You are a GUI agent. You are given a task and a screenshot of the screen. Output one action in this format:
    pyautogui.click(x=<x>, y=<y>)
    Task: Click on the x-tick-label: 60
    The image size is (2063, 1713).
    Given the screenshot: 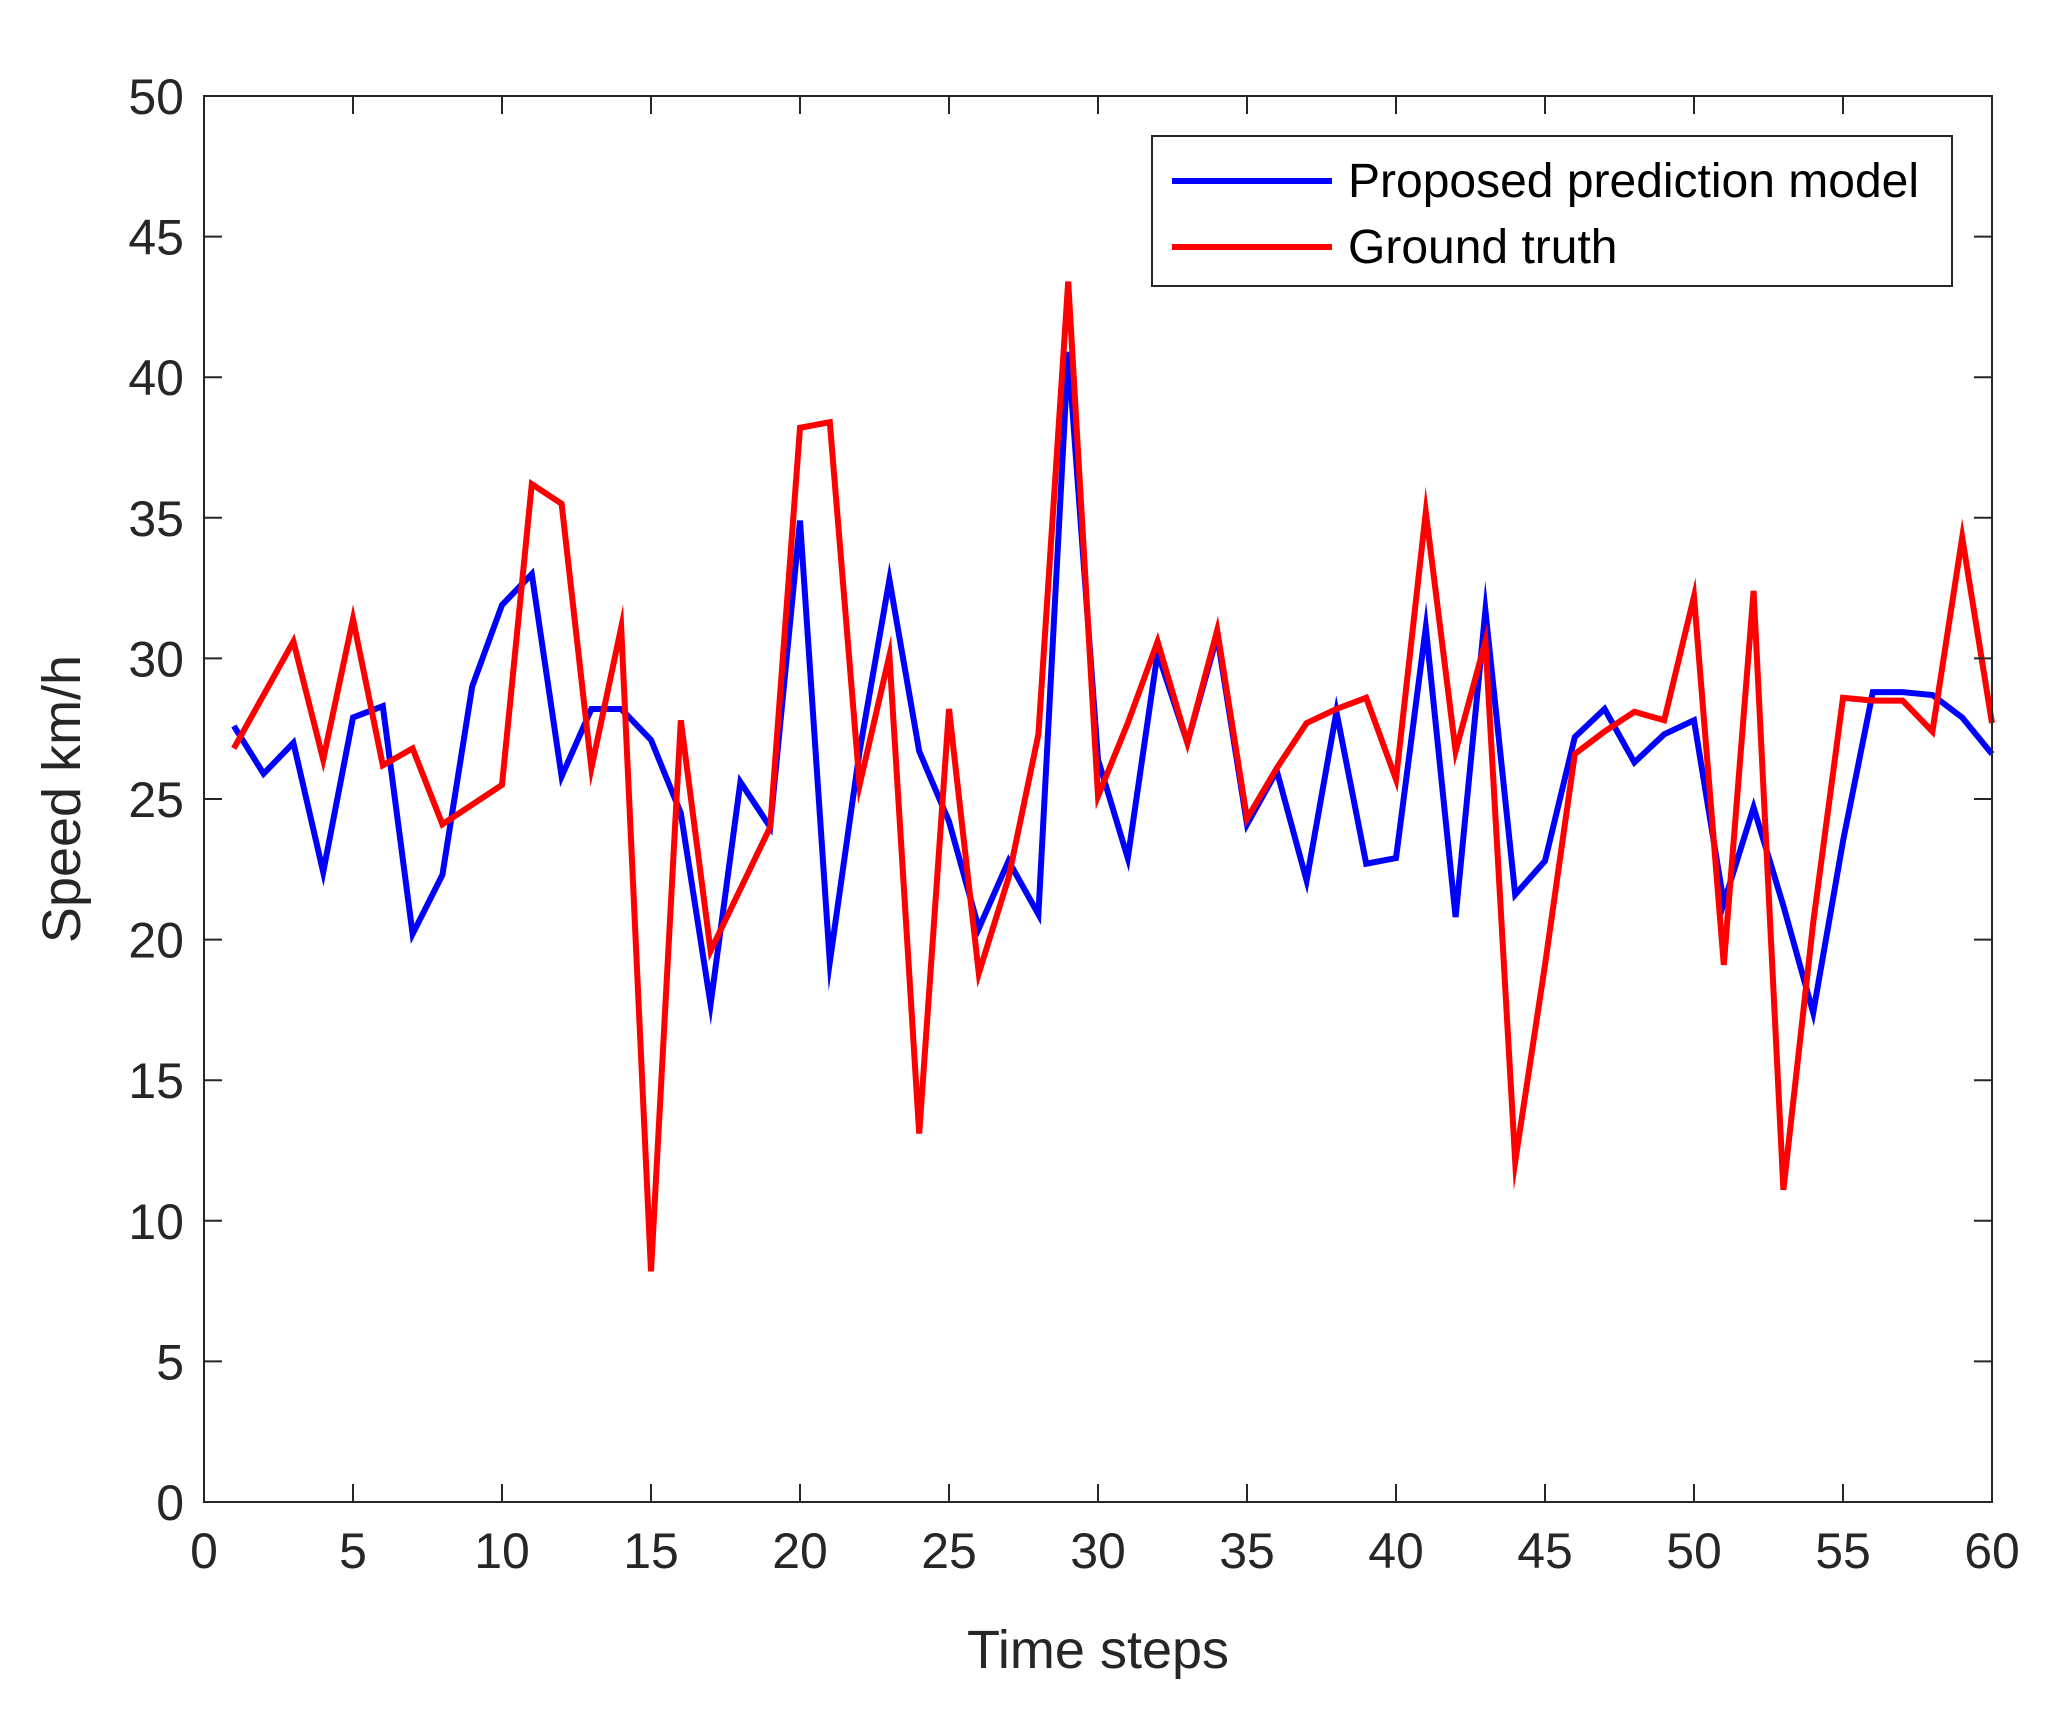 What is the action you would take?
    pyautogui.click(x=1992, y=1551)
    